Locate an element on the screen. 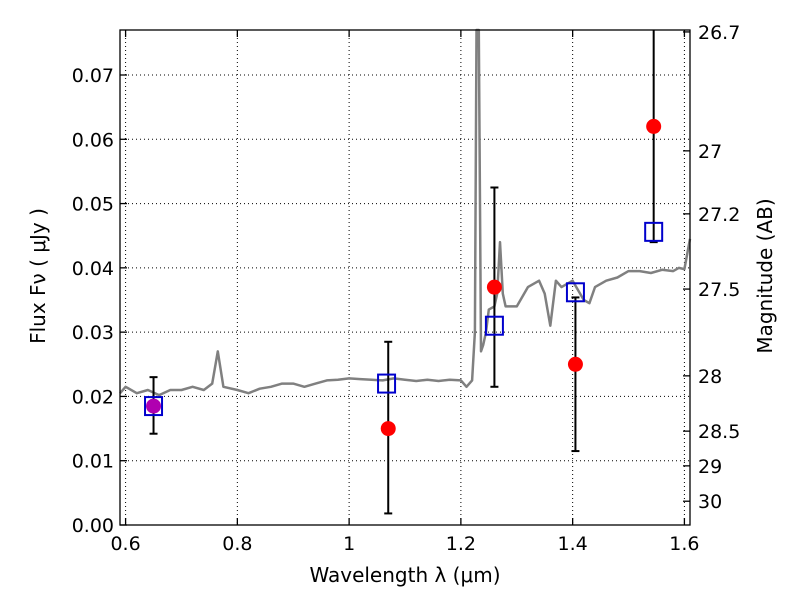 This screenshot has height=600, width=800. y-axis-label: Flux Fν ( μJy ) is located at coordinates (38, 276).